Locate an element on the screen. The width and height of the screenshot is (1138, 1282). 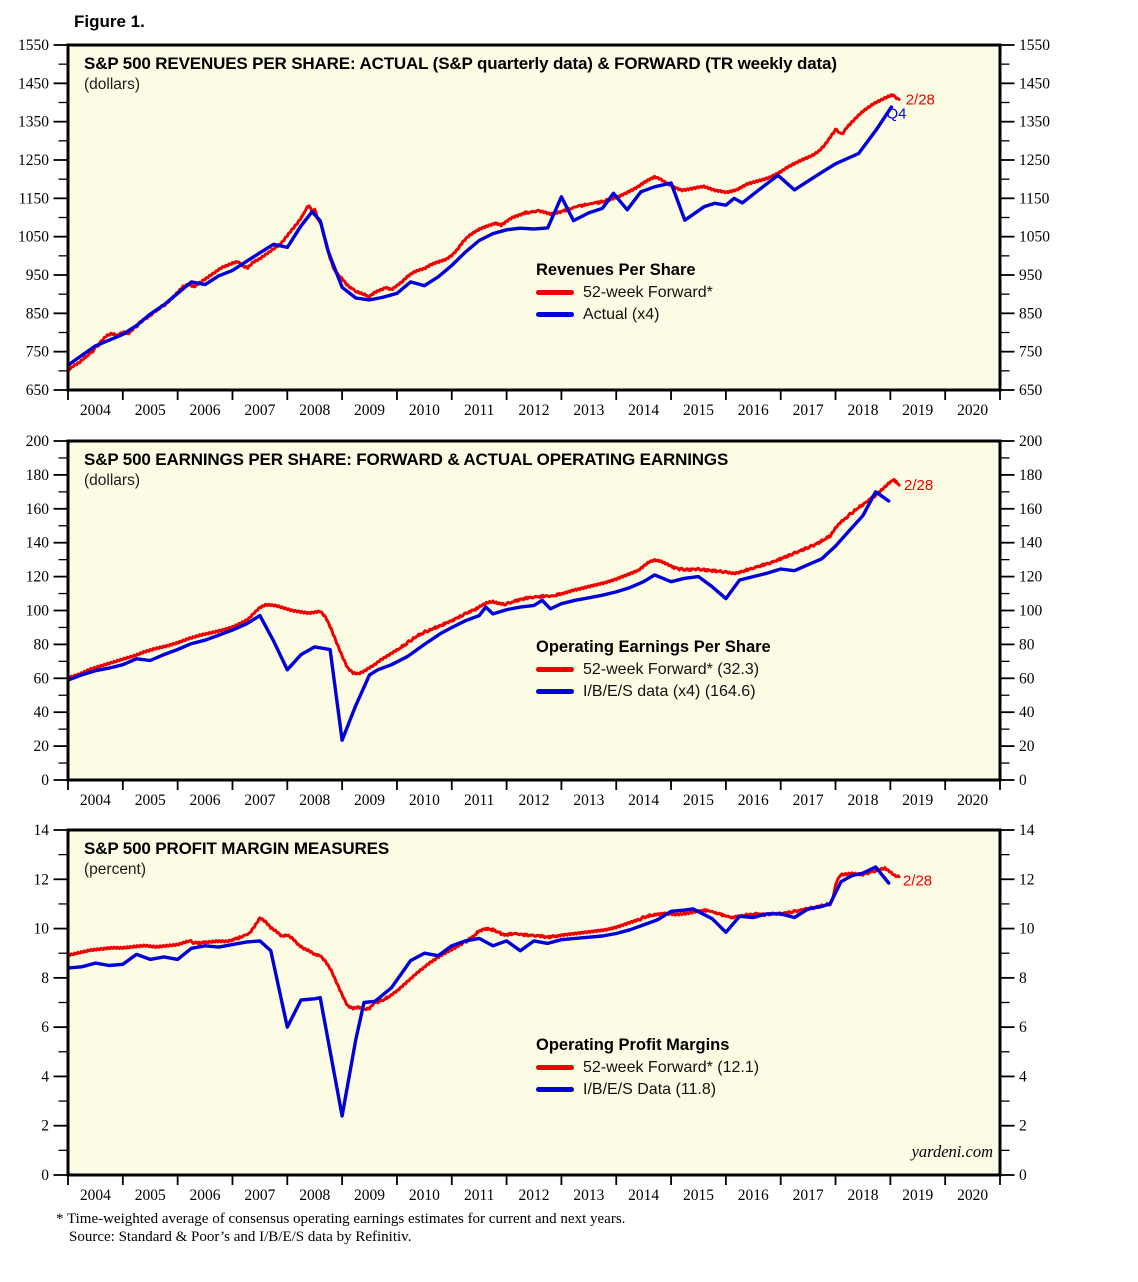
y-axis-label-left: 1150 is located at coordinates (34, 198).